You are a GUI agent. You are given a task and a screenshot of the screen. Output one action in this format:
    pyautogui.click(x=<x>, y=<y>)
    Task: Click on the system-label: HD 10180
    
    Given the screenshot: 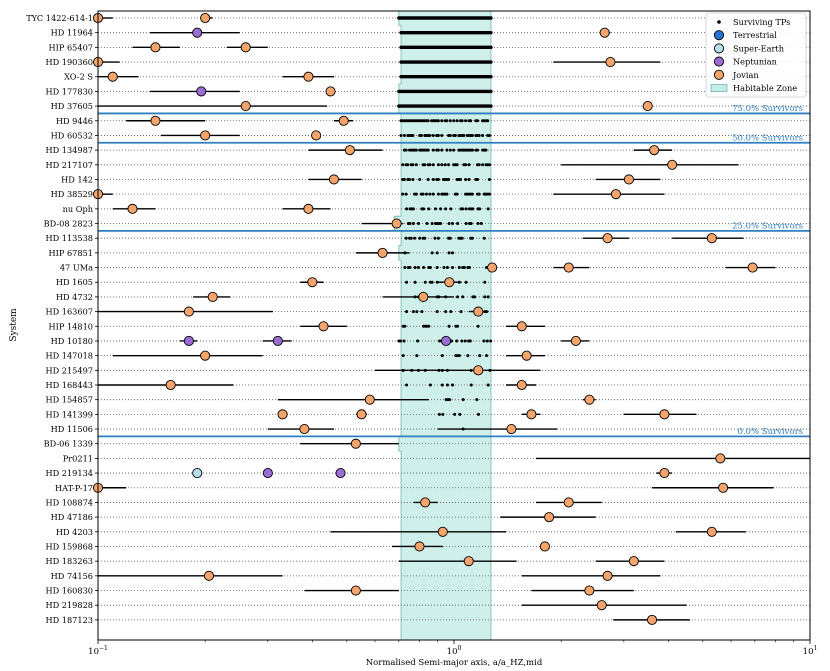 What is the action you would take?
    pyautogui.click(x=72, y=341)
    